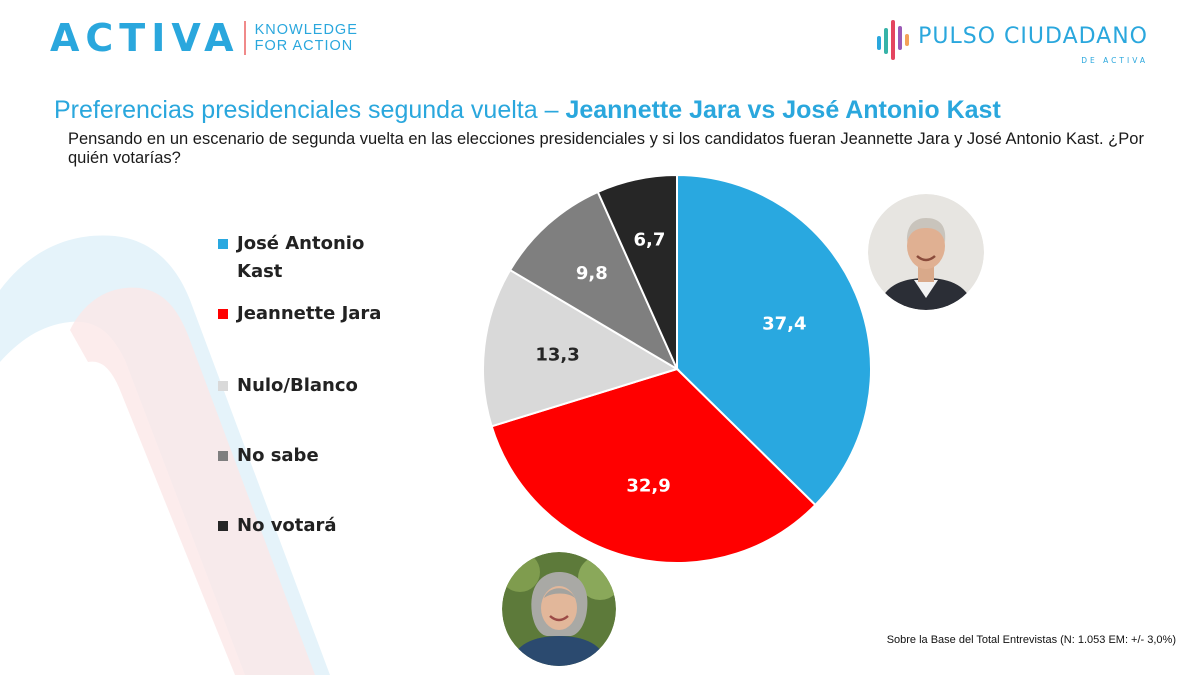 This screenshot has width=1200, height=675. I want to click on legend-item: José Antonio Kast, so click(298, 258).